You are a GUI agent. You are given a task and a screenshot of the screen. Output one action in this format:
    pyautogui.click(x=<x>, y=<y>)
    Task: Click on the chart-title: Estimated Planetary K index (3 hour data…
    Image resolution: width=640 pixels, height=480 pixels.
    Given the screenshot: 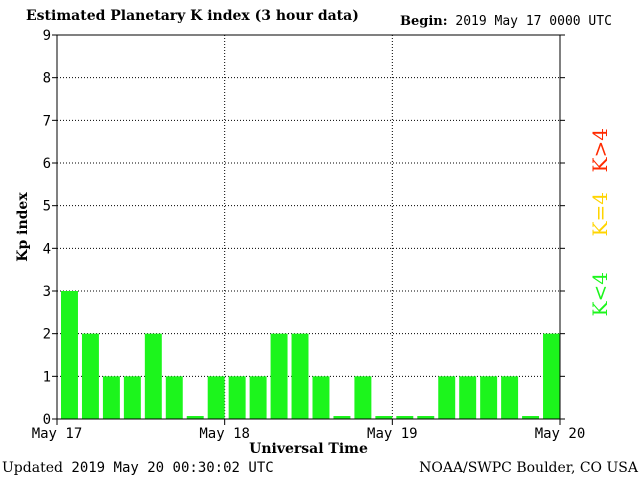 What is the action you would take?
    pyautogui.click(x=192, y=16)
    